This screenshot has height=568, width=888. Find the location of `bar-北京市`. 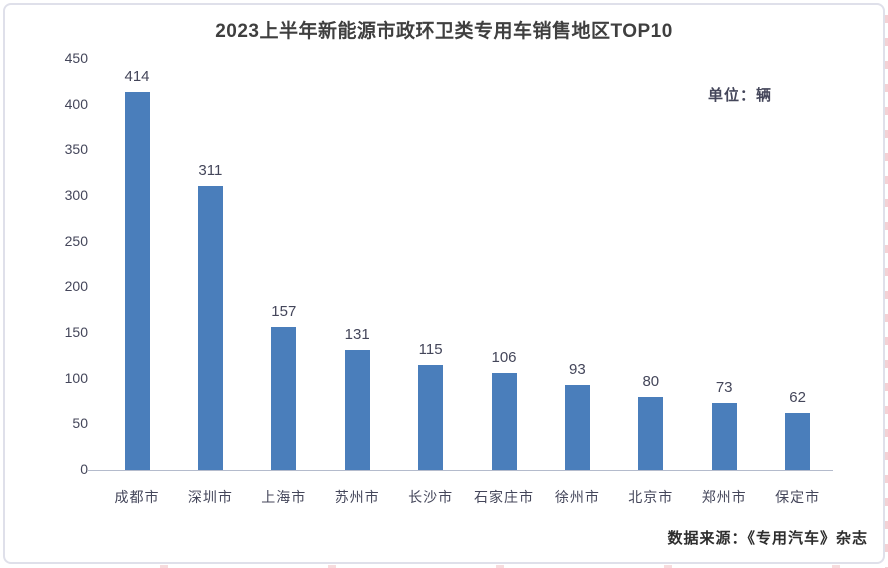

bar-北京市 is located at coordinates (651, 433).